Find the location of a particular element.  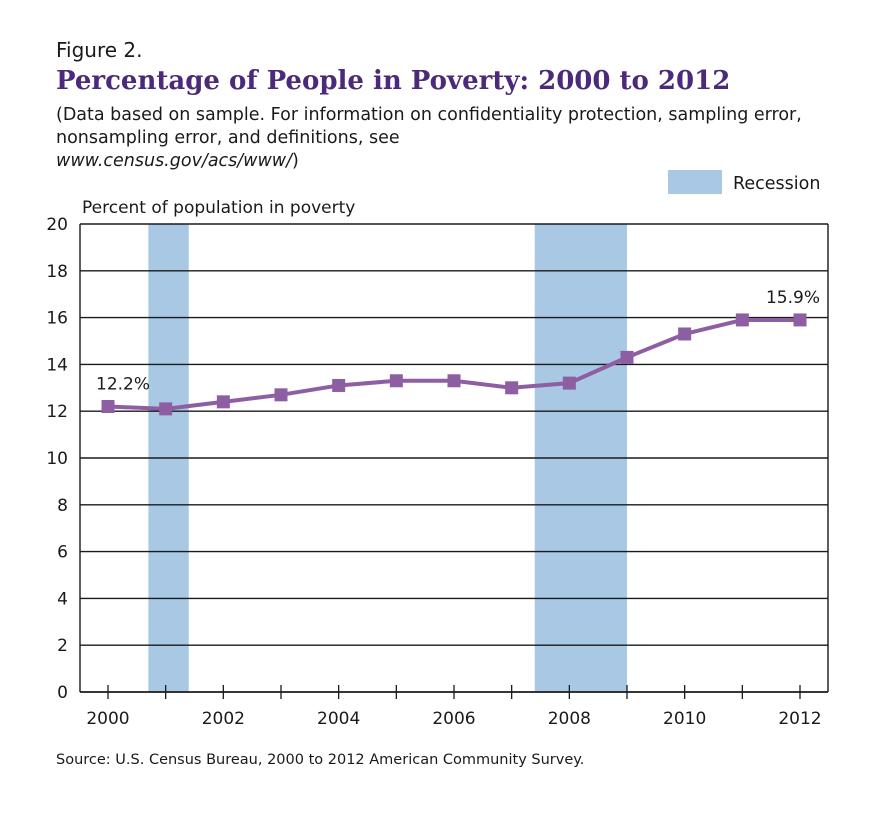

data-point-2011 is located at coordinates (742, 320).